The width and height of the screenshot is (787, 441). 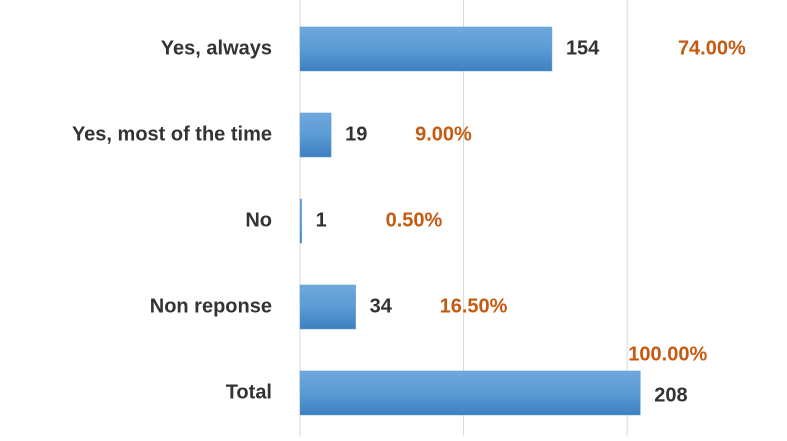 What do you see at coordinates (258, 220) in the screenshot?
I see `category-label: No` at bounding box center [258, 220].